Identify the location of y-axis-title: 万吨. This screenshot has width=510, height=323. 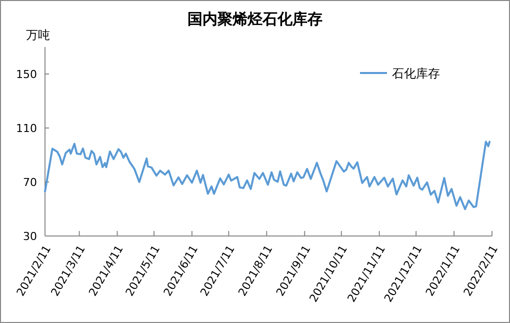
(38, 35).